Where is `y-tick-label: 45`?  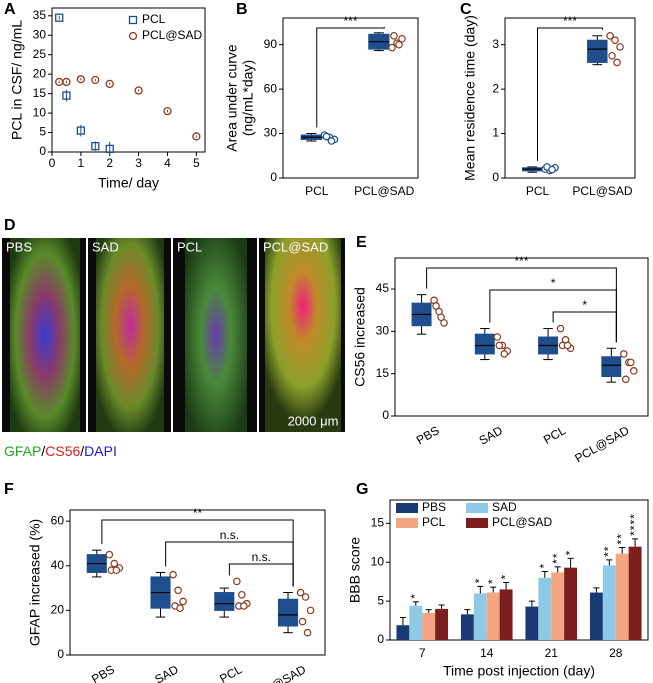
y-tick-label: 45 is located at coordinates (383, 288).